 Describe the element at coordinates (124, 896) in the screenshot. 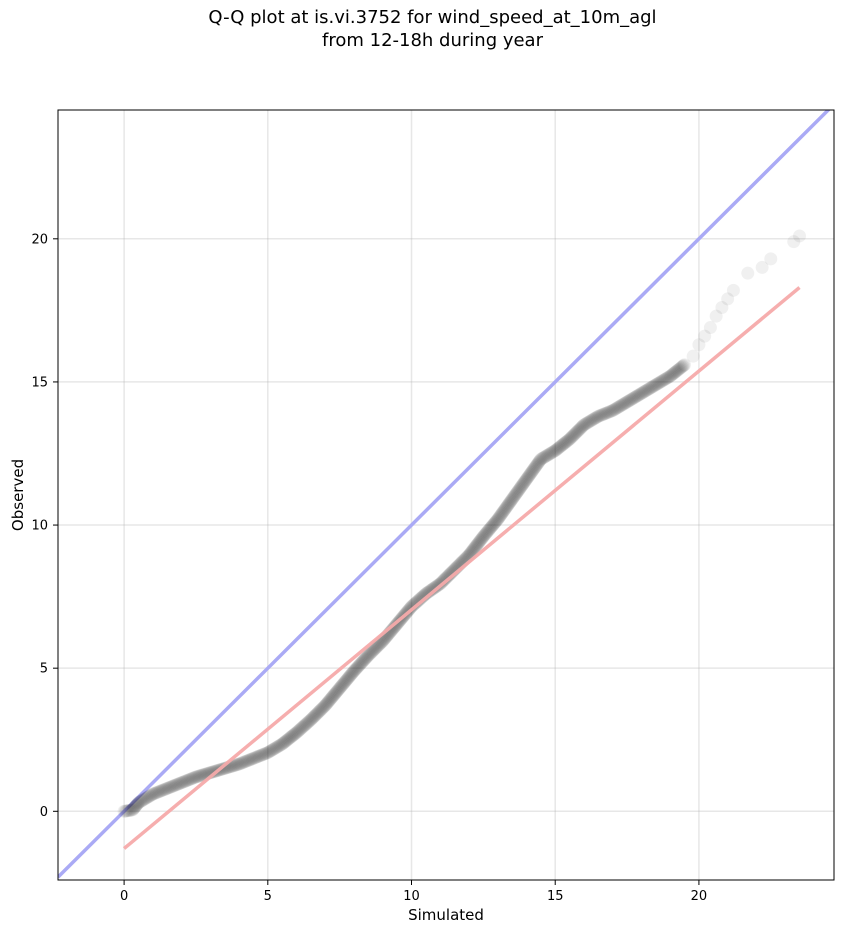

I see `x-tick-label: 0` at that location.